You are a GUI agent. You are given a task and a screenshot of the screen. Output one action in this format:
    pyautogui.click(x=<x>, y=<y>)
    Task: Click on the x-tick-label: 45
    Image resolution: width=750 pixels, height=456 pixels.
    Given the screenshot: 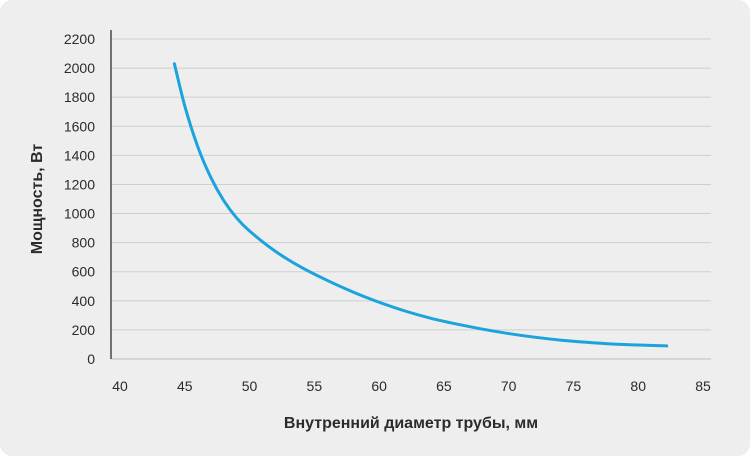 What is the action you would take?
    pyautogui.click(x=185, y=386)
    